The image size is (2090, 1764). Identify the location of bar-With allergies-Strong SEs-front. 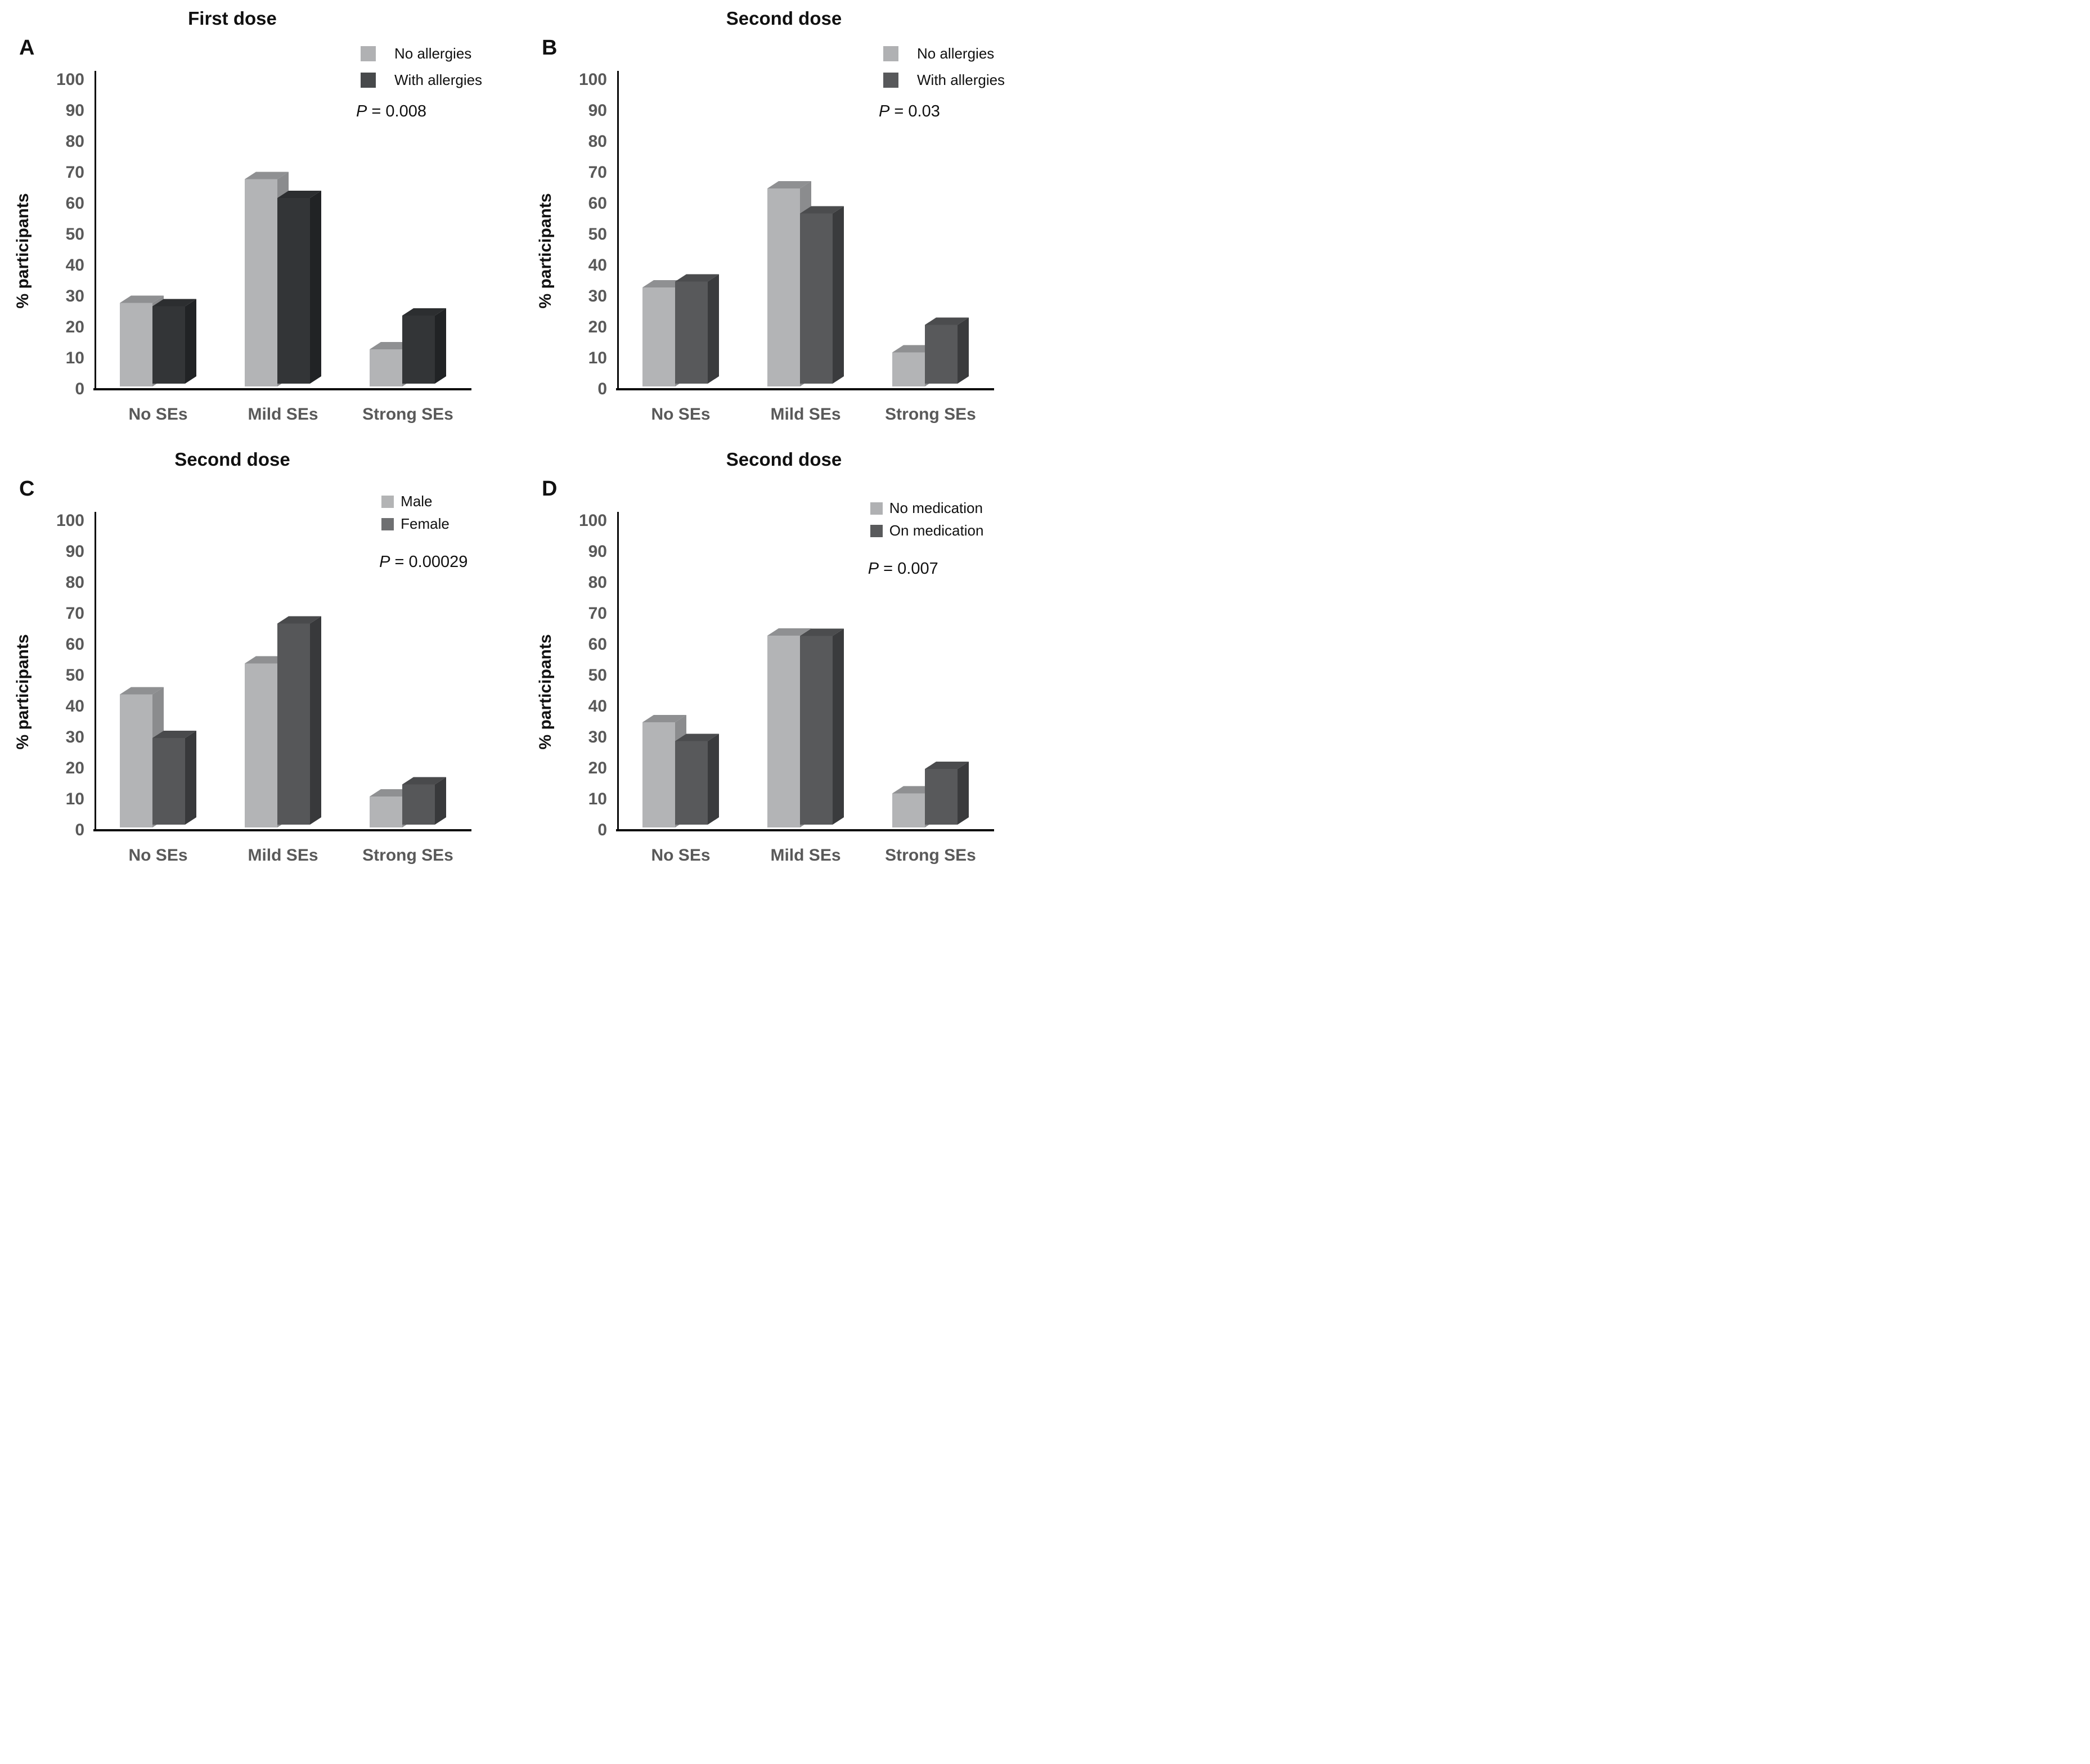
(941, 354).